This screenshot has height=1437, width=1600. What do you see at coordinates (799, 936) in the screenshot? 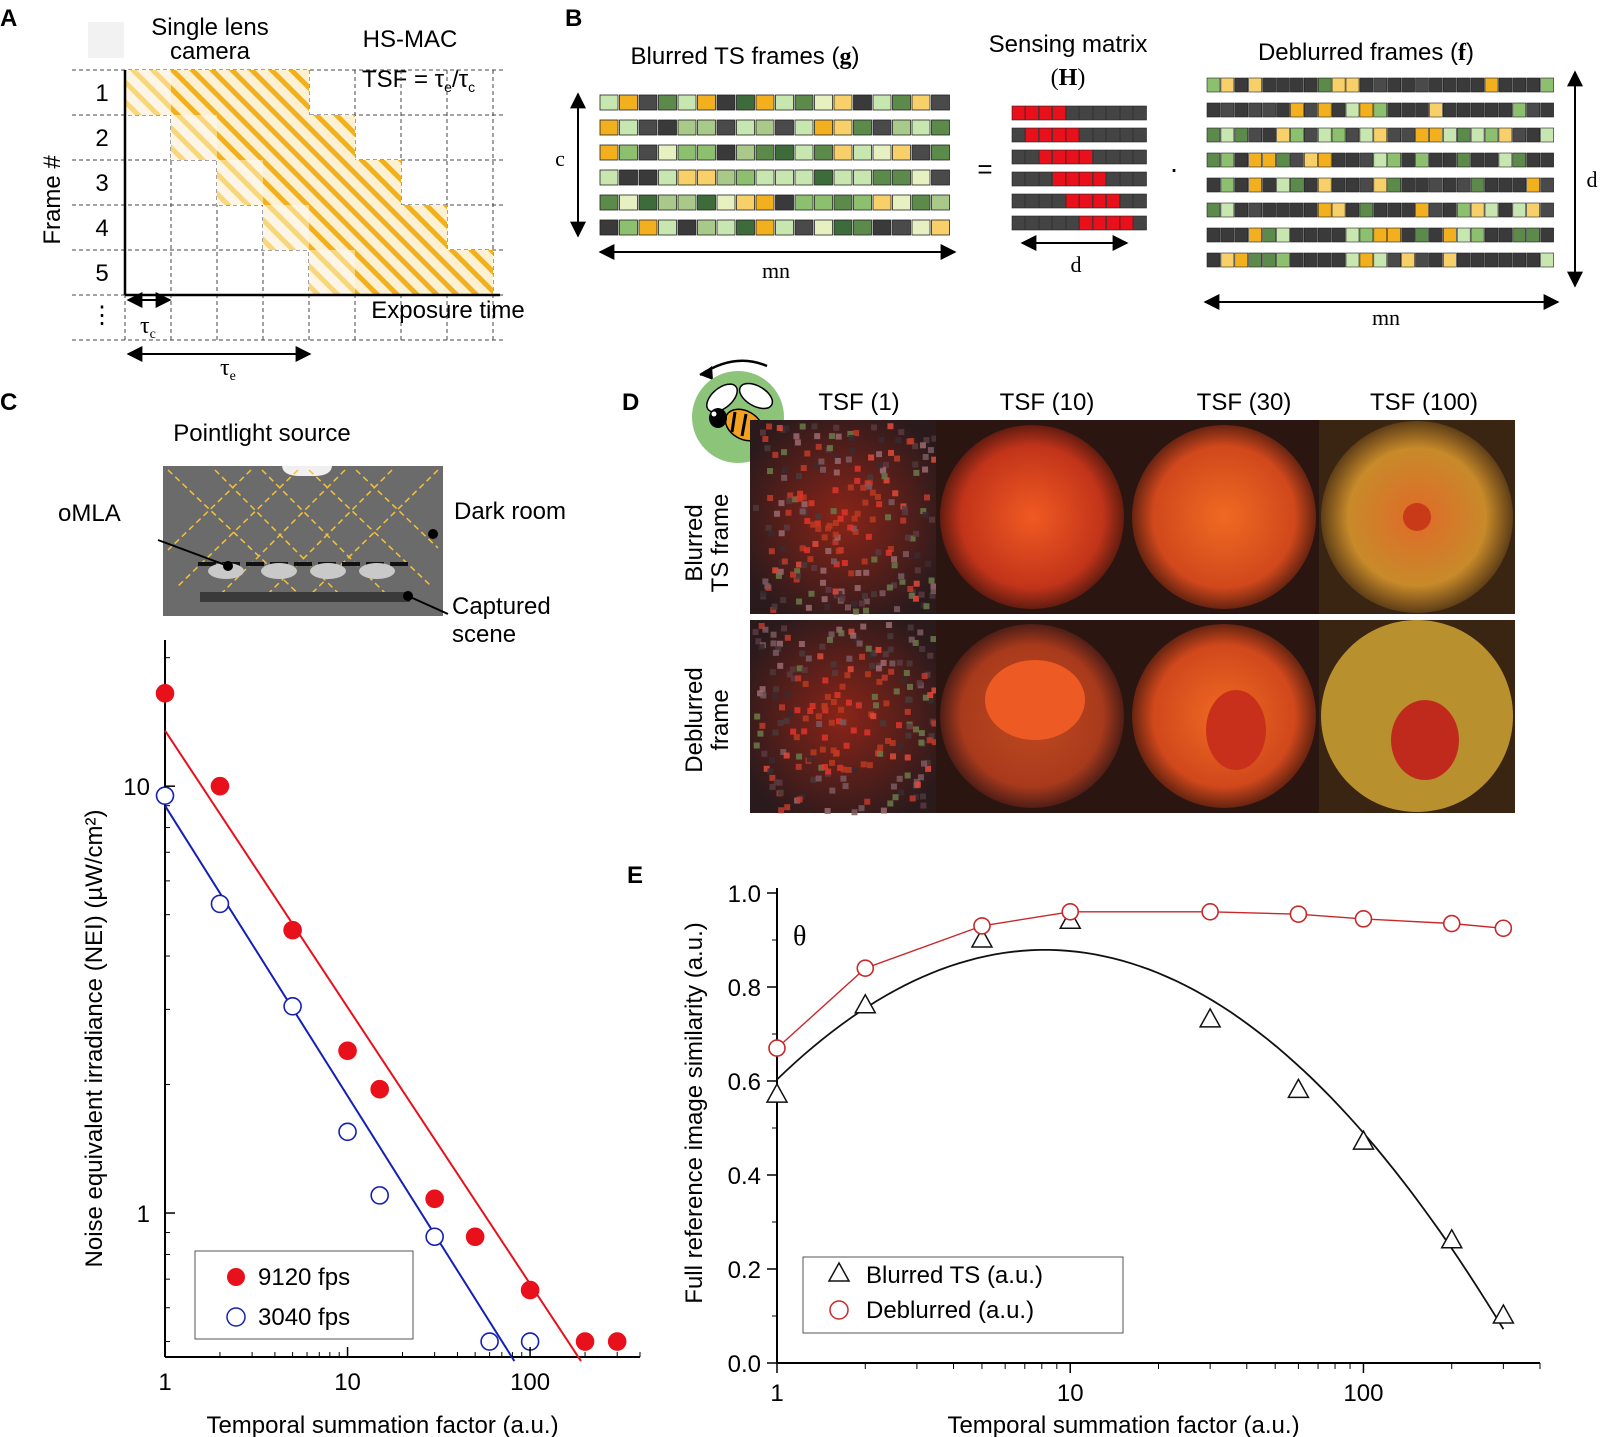
I see `theta-label: θ` at bounding box center [799, 936].